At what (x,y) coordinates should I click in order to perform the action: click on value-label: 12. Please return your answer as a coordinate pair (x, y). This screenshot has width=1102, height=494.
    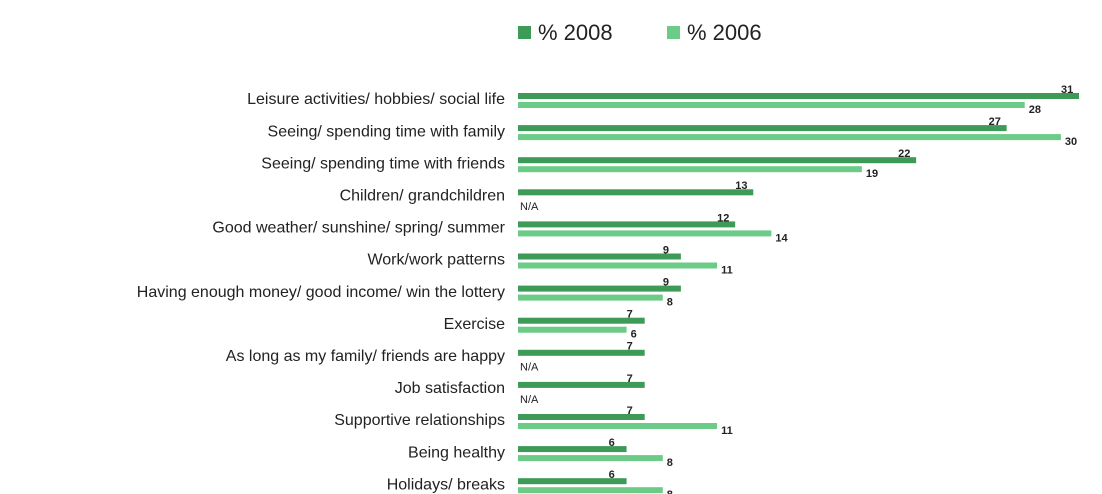
    Looking at the image, I should click on (723, 218).